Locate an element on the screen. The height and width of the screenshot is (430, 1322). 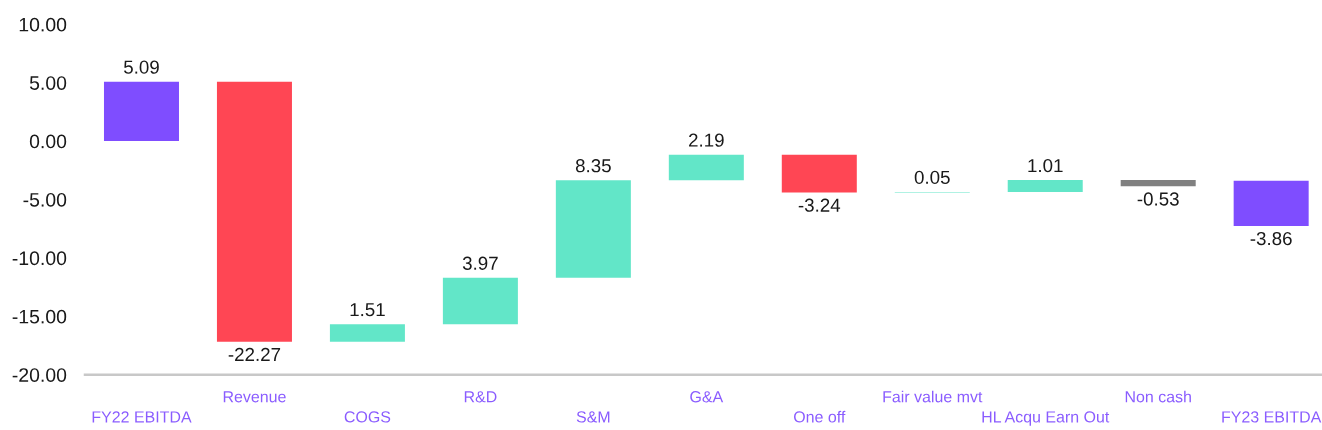
data-label: 2.19 is located at coordinates (706, 140).